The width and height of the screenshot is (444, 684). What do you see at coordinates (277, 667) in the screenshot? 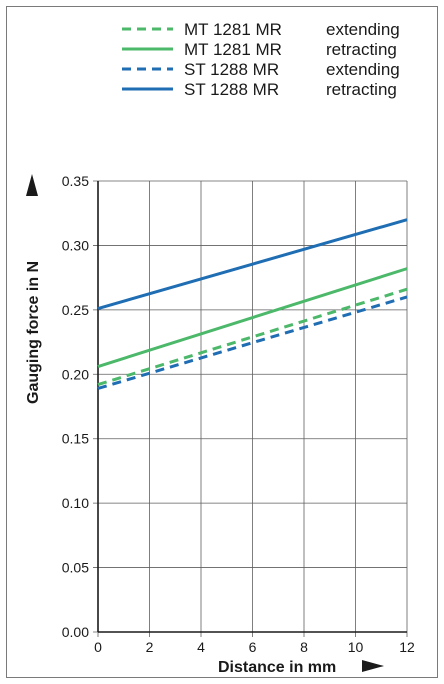
I see `x-axis-label: Distance in mm` at bounding box center [277, 667].